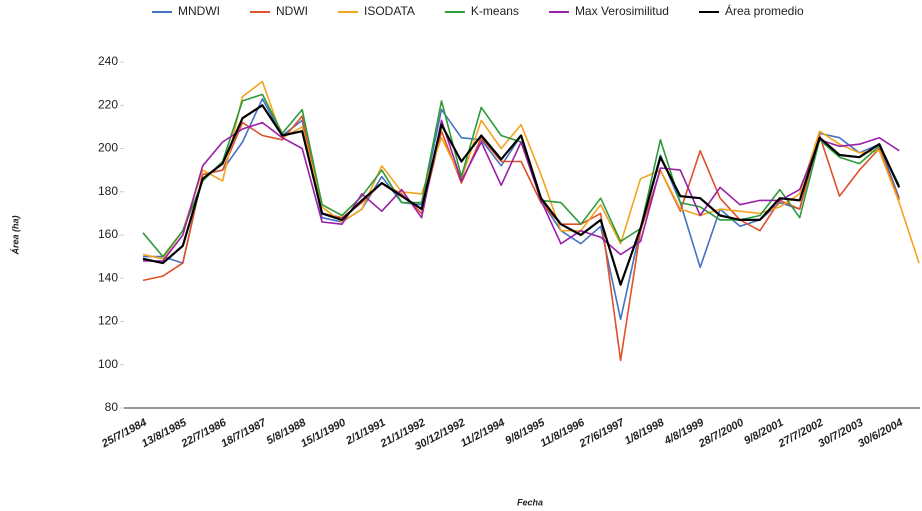 Image resolution: width=922 pixels, height=511 pixels. I want to click on legend-label: Área promedio, so click(764, 10).